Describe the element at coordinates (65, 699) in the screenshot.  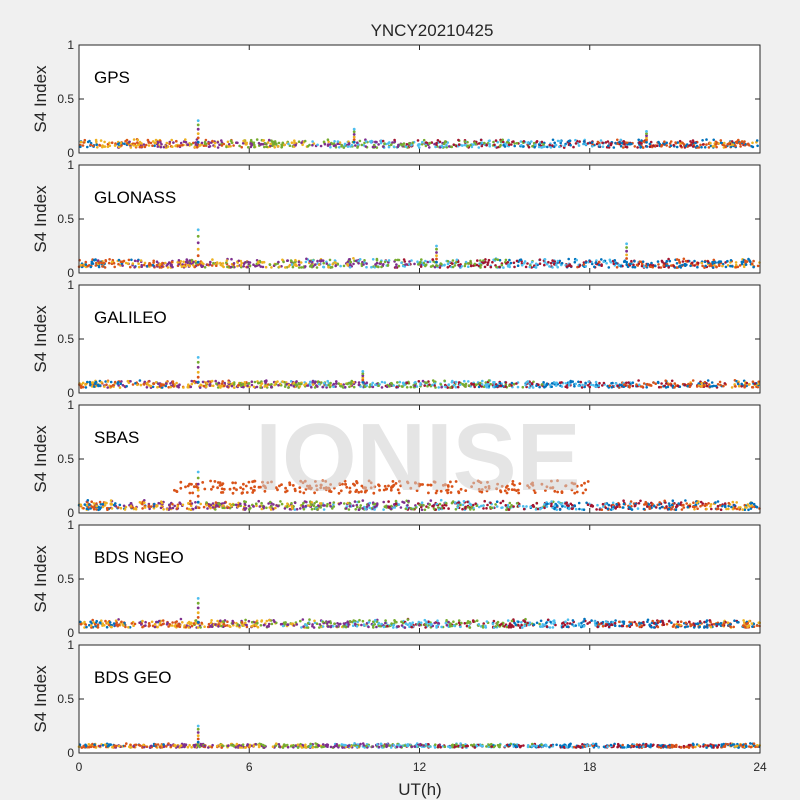
I see `y-tick-label: 0.5` at that location.